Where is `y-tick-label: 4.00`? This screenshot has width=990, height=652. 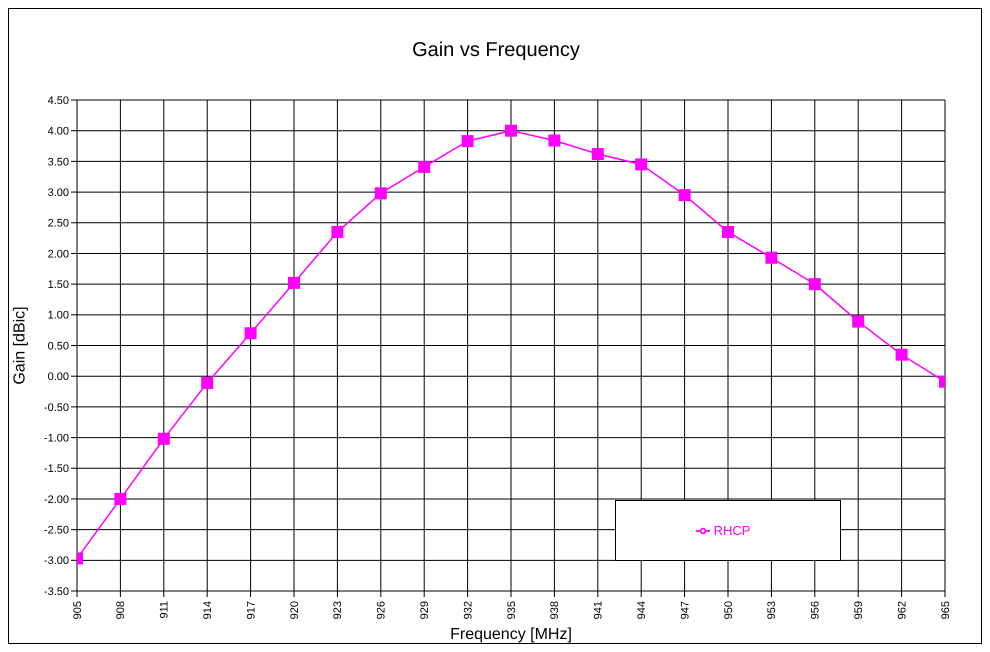
y-tick-label: 4.00 is located at coordinates (58, 132).